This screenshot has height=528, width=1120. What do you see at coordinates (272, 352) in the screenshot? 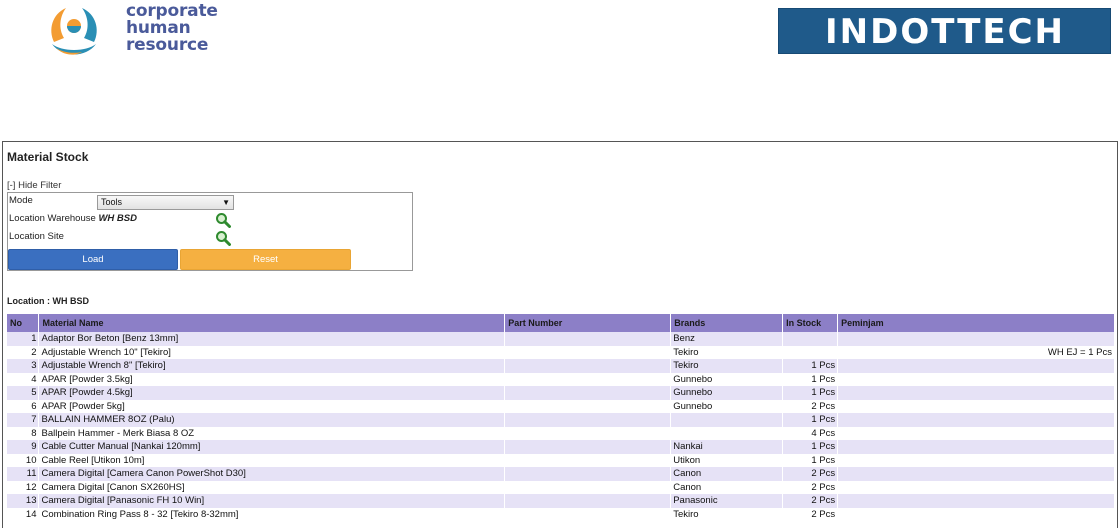
I see `cell-material-name: Adjustable Wrench 10" [Tekiro]` at bounding box center [272, 352].